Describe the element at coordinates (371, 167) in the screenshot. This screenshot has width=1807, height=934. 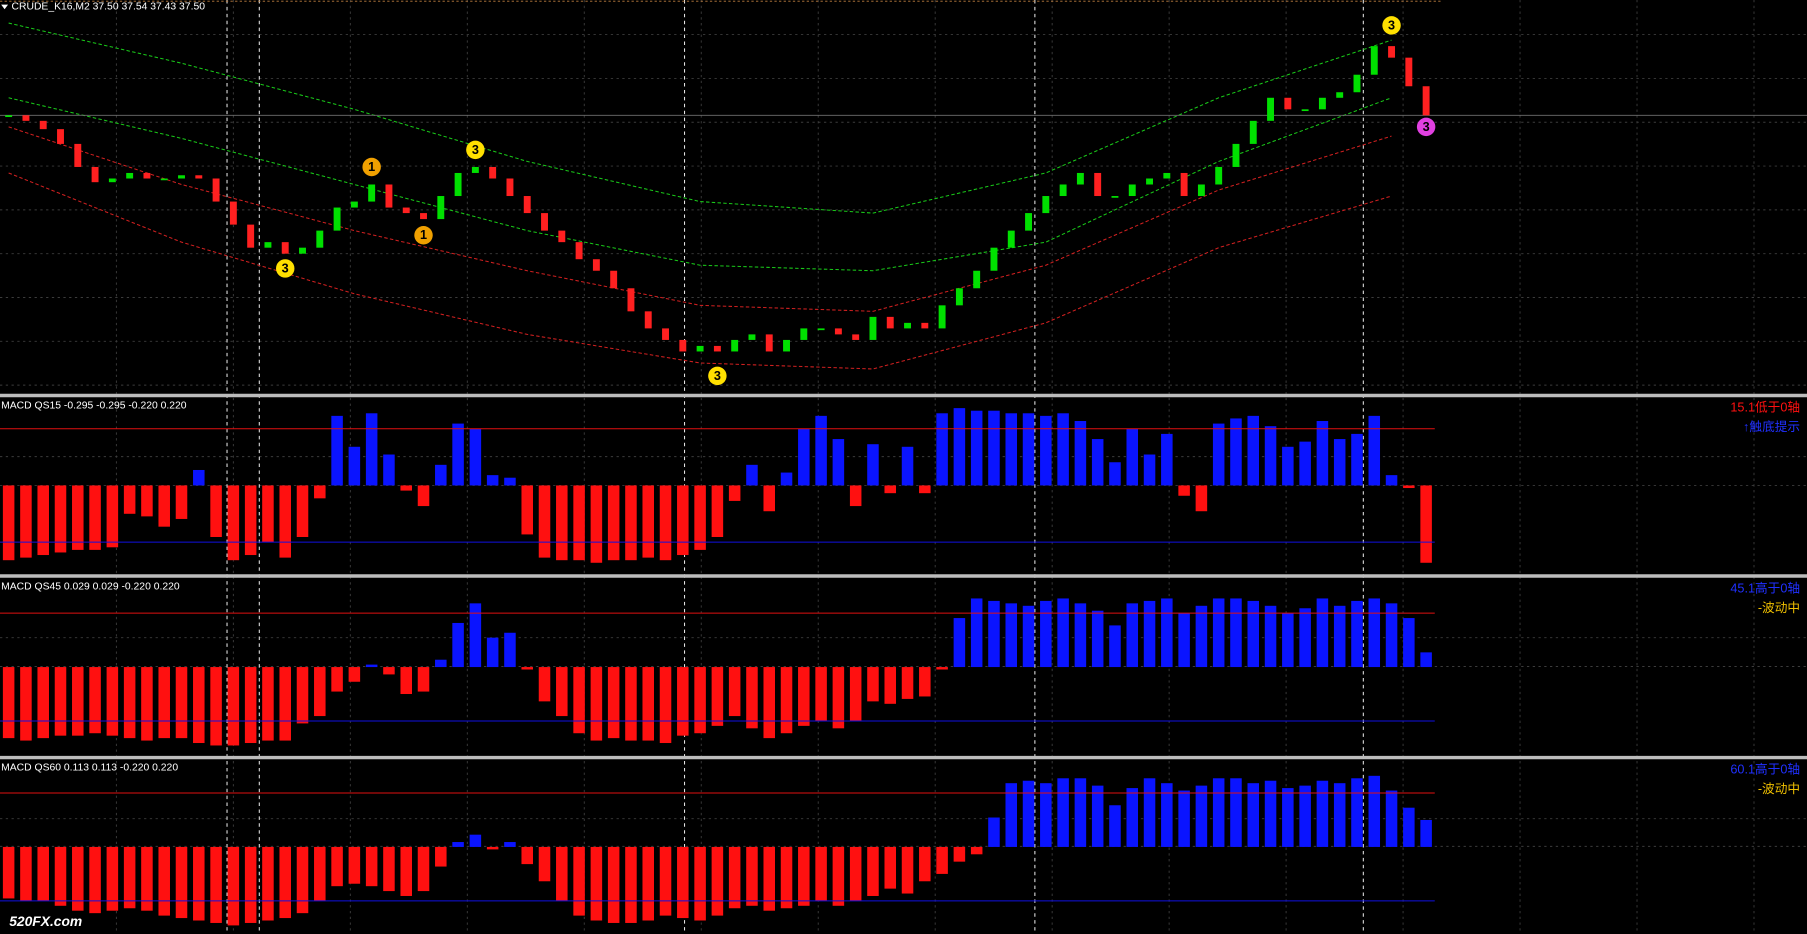
I see `signal-label: 1` at that location.